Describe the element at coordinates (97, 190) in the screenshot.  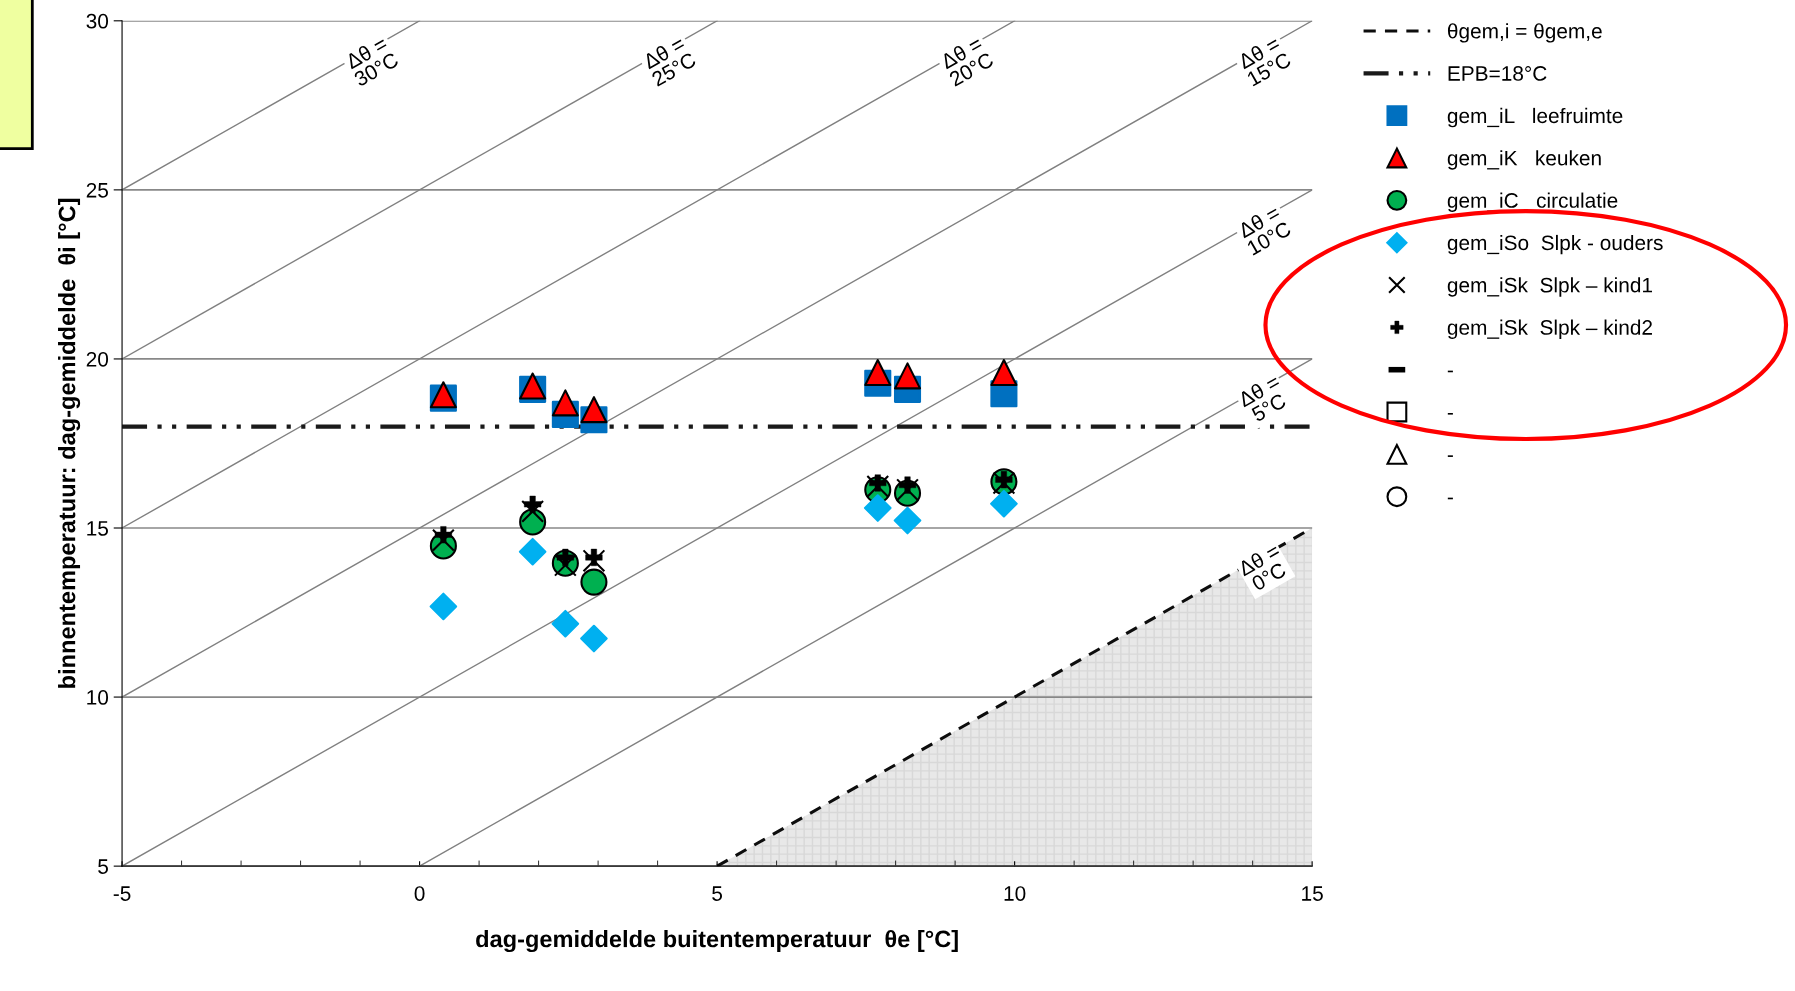
I see `y-tick-label: 25` at that location.